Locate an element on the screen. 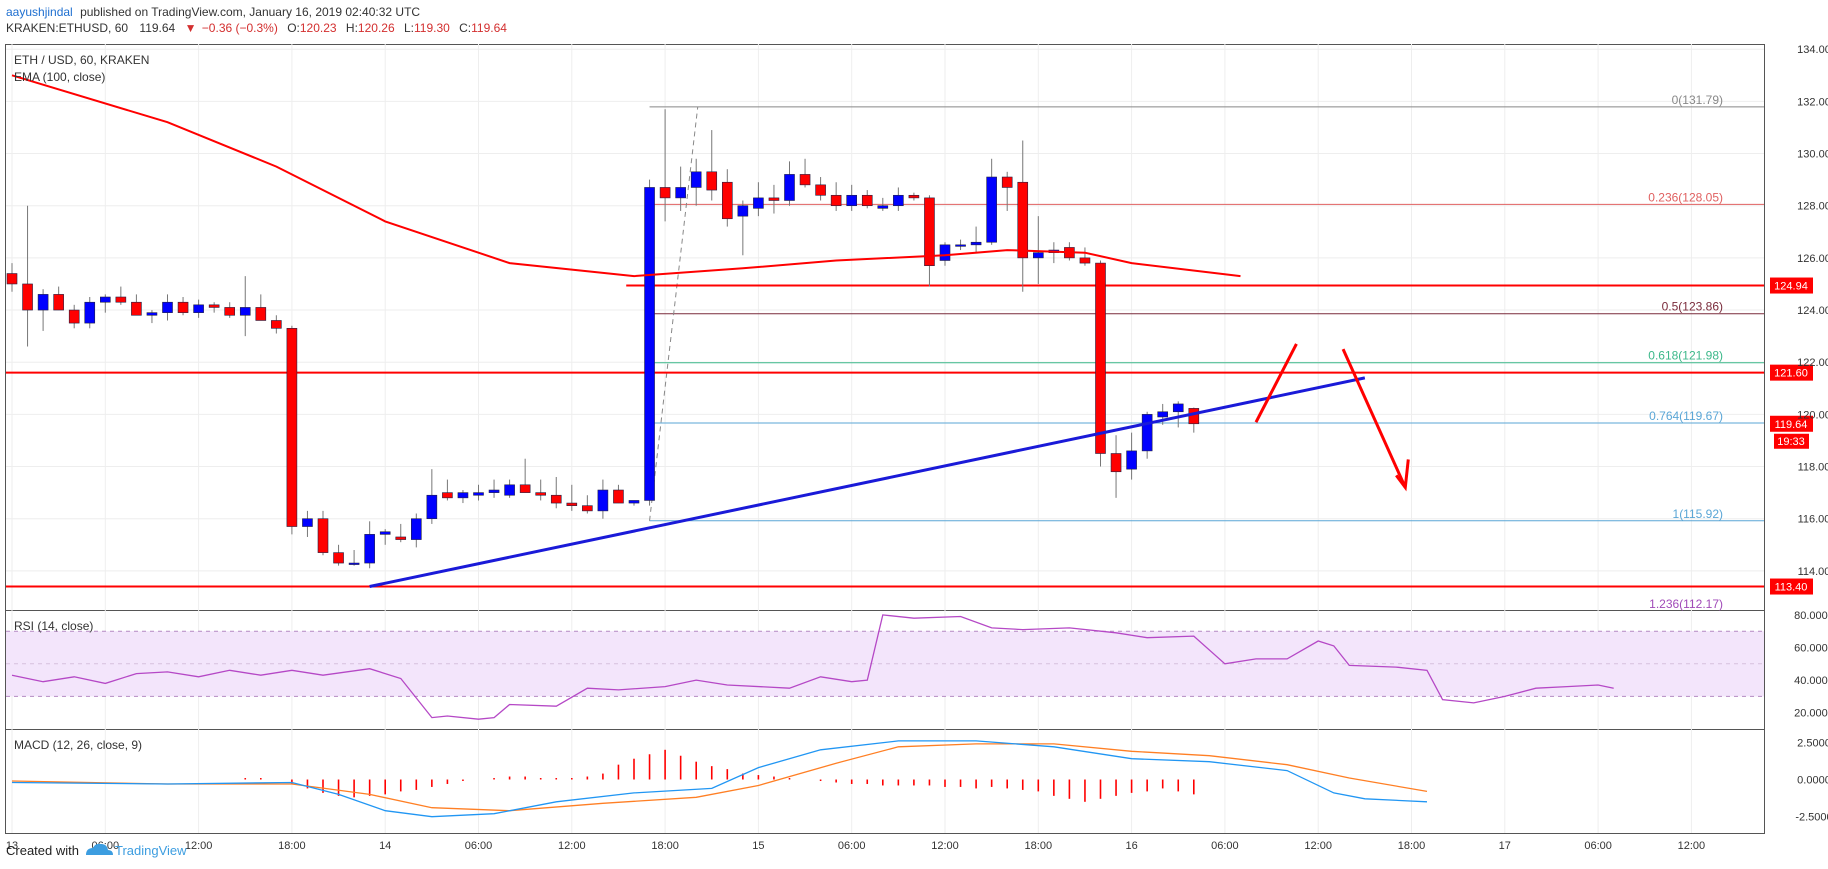 The width and height of the screenshot is (1828, 869). level-price-label: 113.40 is located at coordinates (1791, 588).